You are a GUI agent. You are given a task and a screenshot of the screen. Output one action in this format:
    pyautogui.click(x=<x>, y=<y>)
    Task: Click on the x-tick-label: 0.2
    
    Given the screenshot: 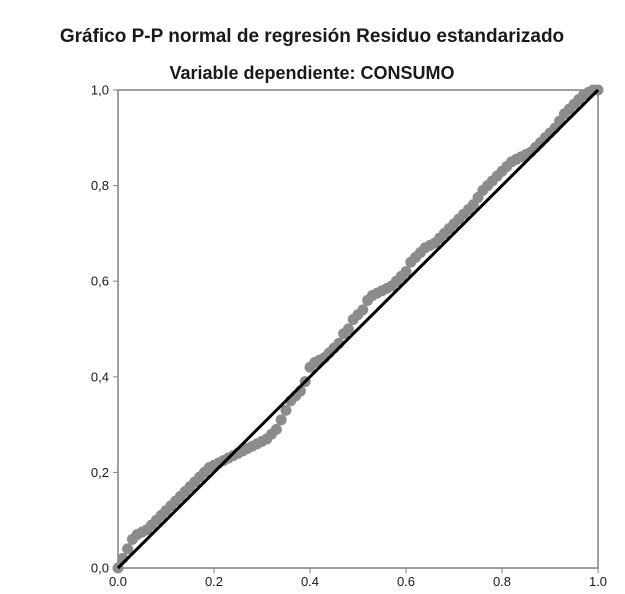 What is the action you would take?
    pyautogui.click(x=214, y=581)
    